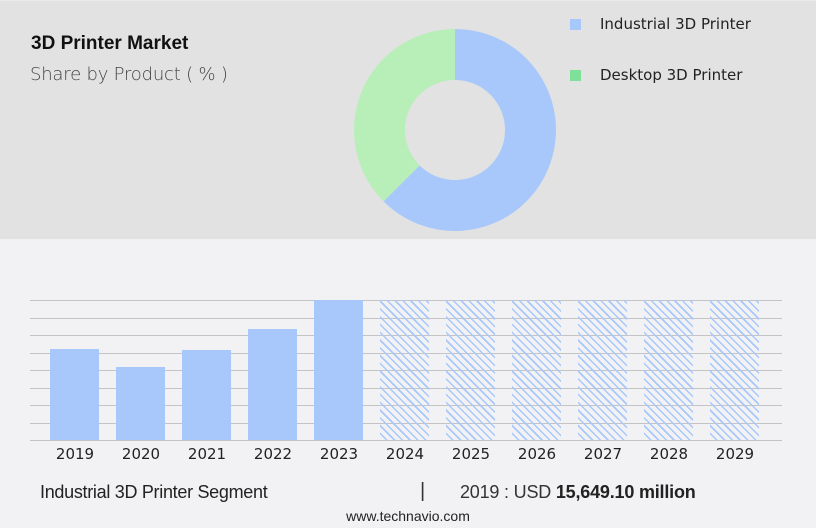  I want to click on legend-item-industrial: Industrial 3D Printer, so click(660, 24).